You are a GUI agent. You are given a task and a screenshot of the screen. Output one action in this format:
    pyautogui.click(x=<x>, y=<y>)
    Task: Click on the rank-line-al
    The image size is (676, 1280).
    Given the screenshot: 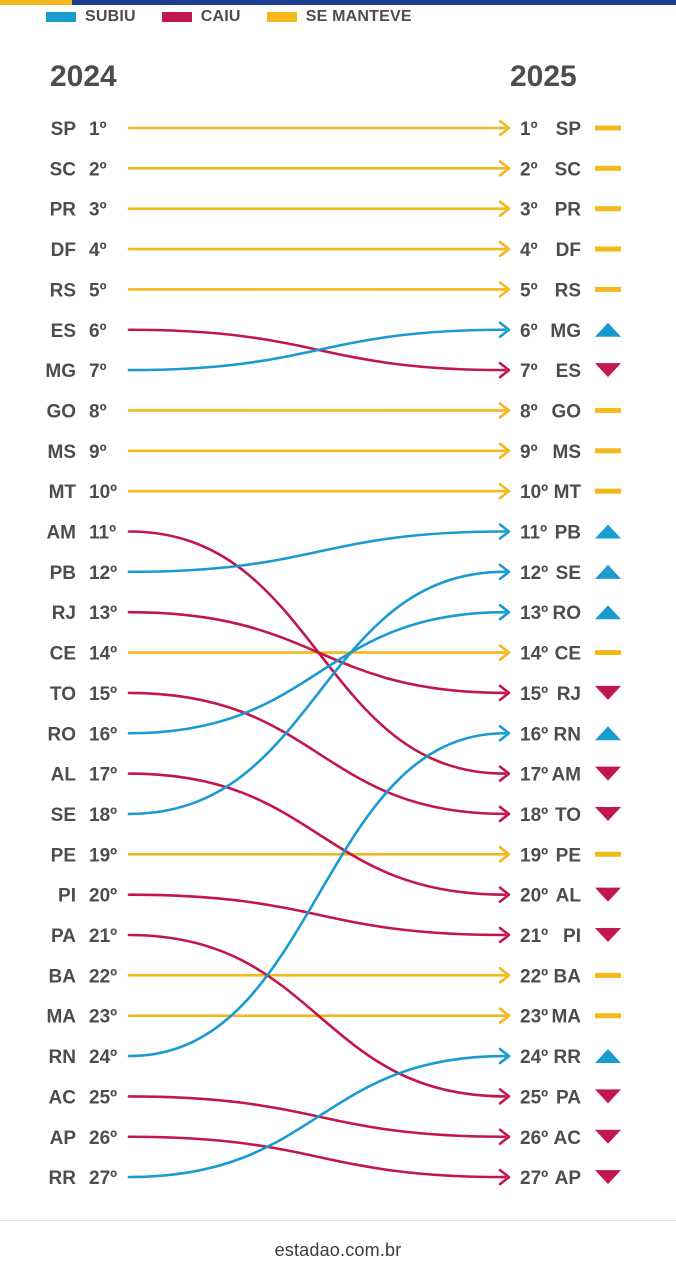 What is the action you would take?
    pyautogui.click(x=317, y=834)
    